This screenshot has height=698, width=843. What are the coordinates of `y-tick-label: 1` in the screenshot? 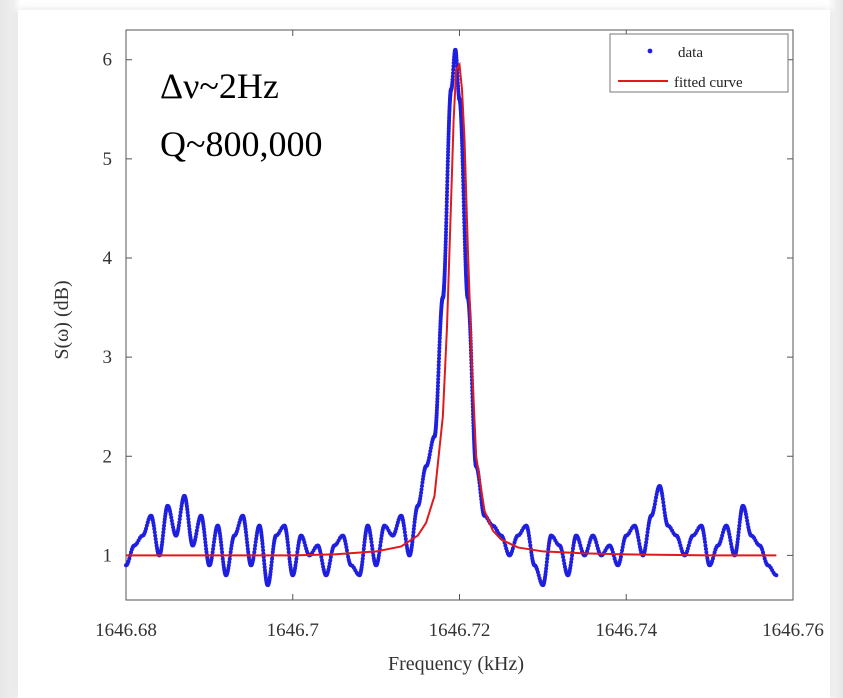 It's located at (108, 555).